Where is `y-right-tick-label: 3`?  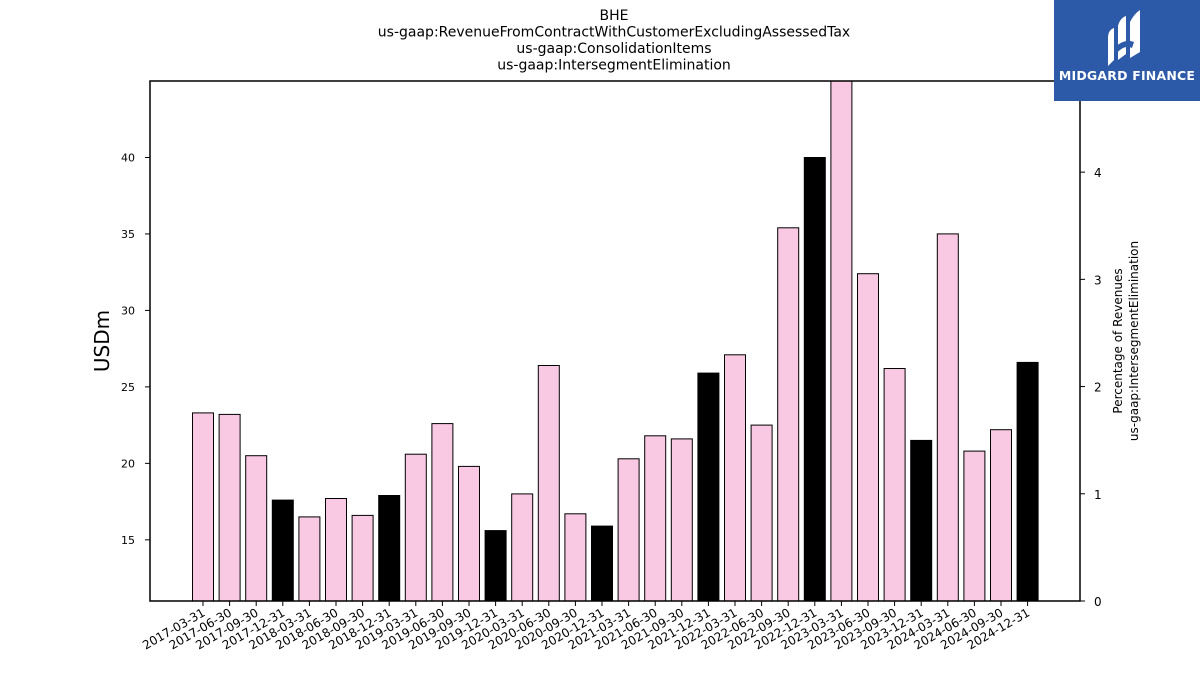
y-right-tick-label: 3 is located at coordinates (1098, 280).